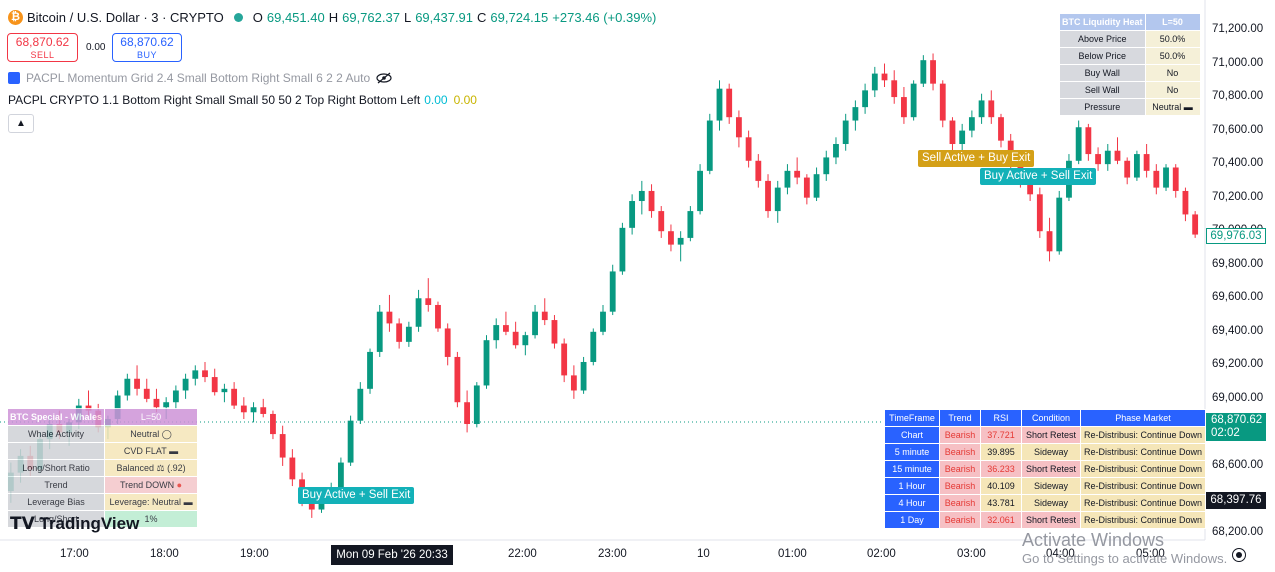  Describe the element at coordinates (384, 78) in the screenshot. I see `eye-off-icon` at that location.